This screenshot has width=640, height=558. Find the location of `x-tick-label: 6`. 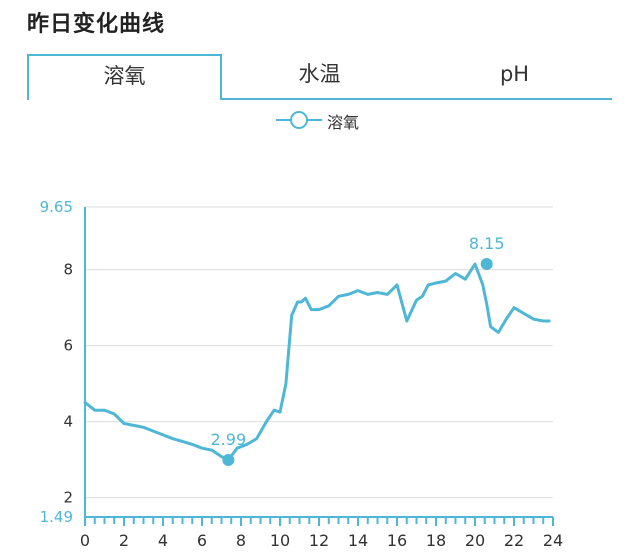

x-tick-label: 6 is located at coordinates (202, 540).